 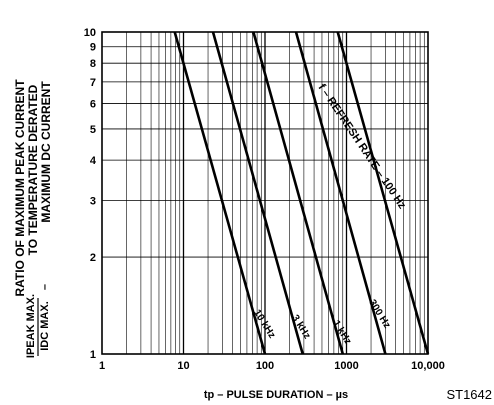 What do you see at coordinates (93, 64) in the screenshot?
I see `y-tick-label: 8` at bounding box center [93, 64].